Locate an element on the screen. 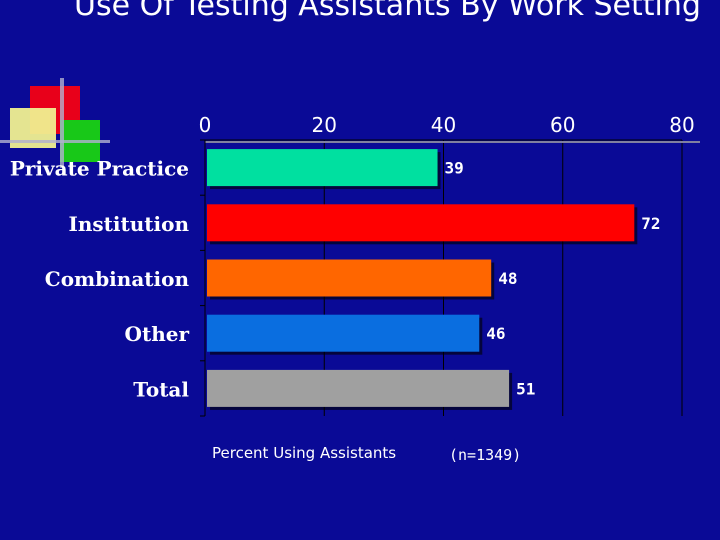 The width and height of the screenshot is (720, 540). x-tick-label: 80 is located at coordinates (681, 125).